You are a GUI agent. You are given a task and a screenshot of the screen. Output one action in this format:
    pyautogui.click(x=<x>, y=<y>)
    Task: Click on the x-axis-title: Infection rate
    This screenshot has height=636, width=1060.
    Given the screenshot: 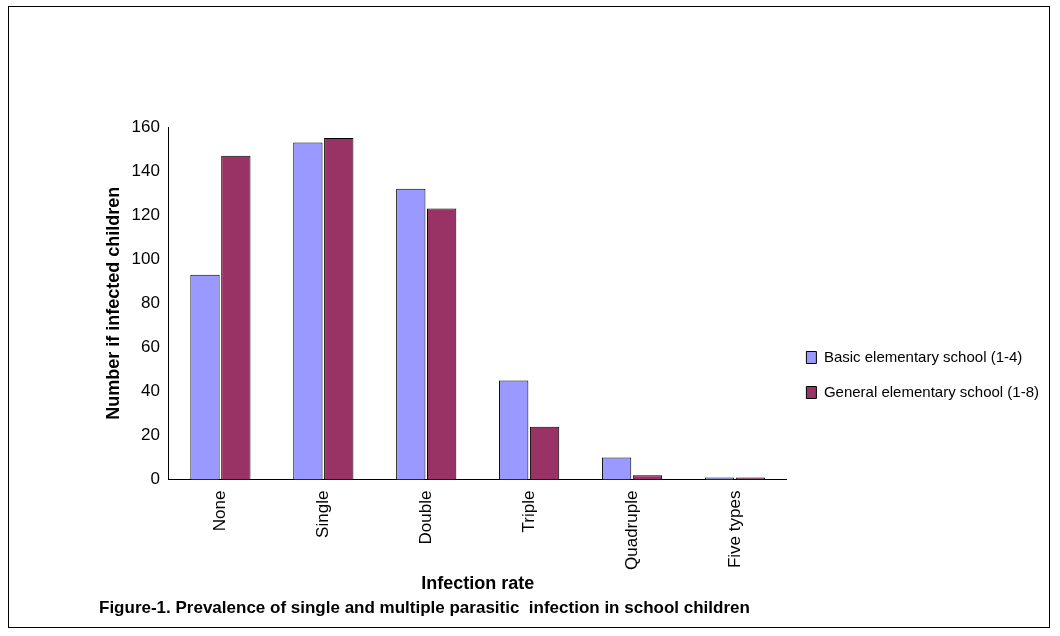 What is the action you would take?
    pyautogui.click(x=478, y=582)
    